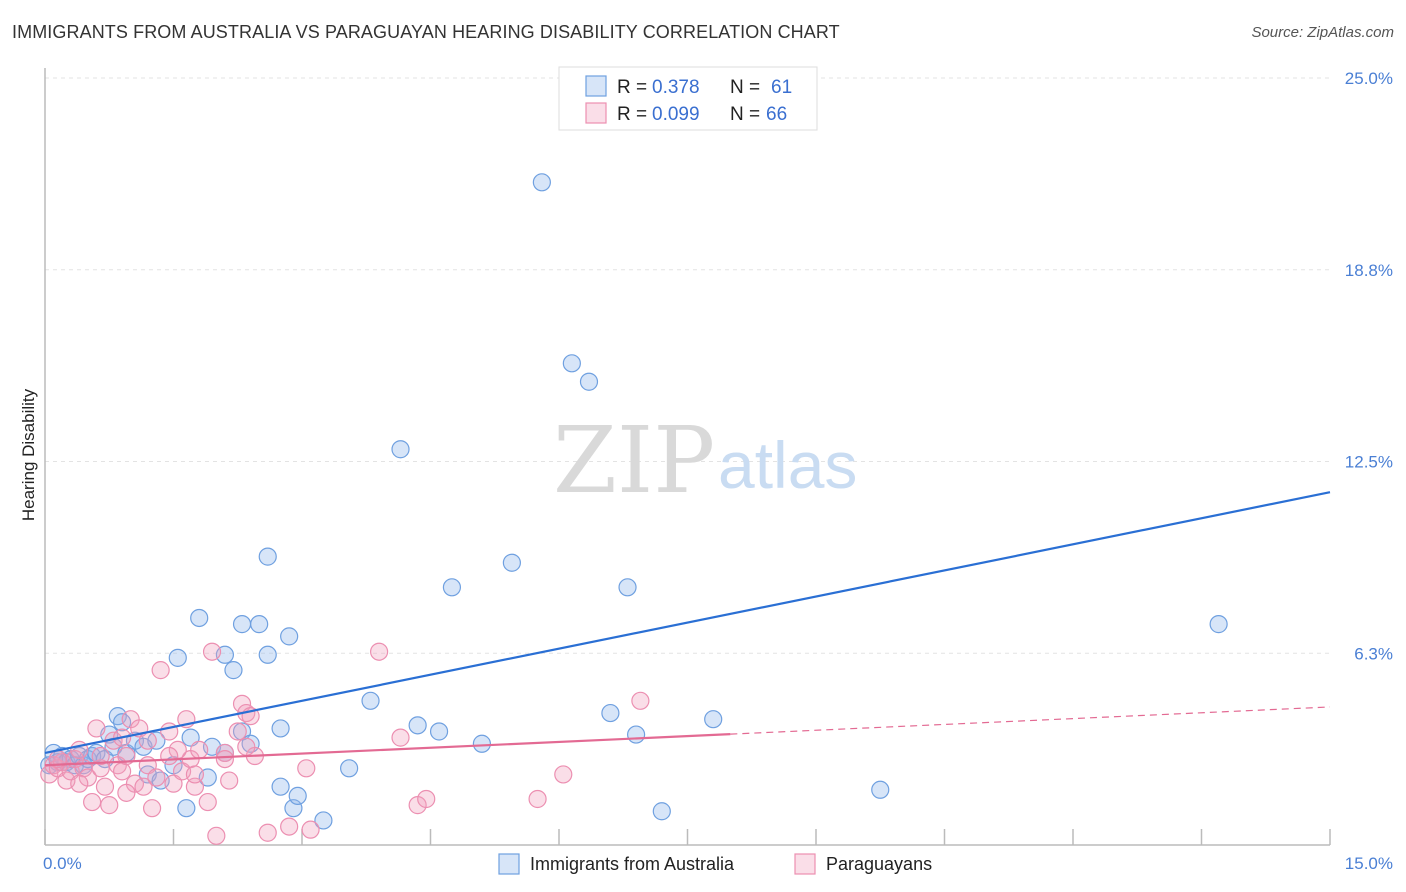 The height and width of the screenshot is (892, 1406). Describe the element at coordinates (805, 864) in the screenshot. I see `bottom-legend-swatch-pink` at that location.